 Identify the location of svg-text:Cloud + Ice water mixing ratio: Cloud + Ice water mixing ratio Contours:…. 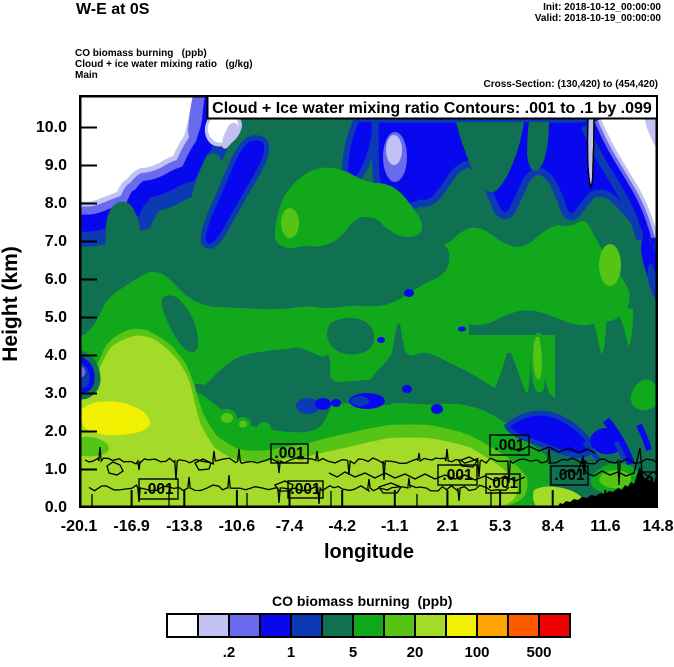
(432, 108).